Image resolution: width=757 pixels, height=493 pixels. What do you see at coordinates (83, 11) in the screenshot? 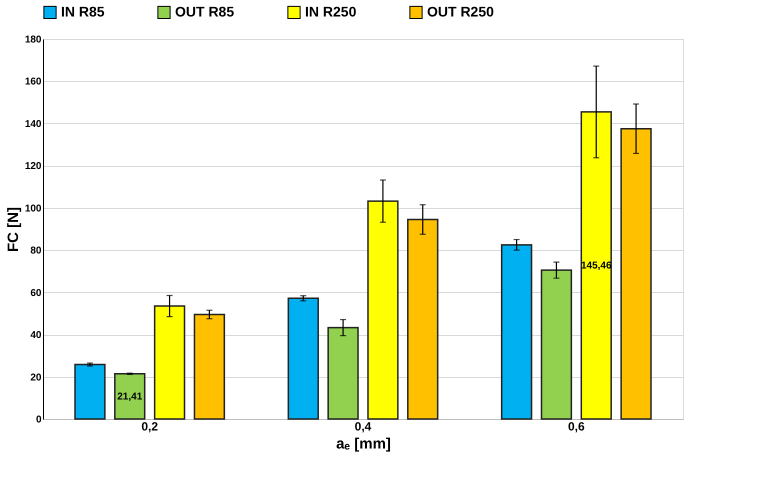
I see `legend-label: IN R85` at bounding box center [83, 11].